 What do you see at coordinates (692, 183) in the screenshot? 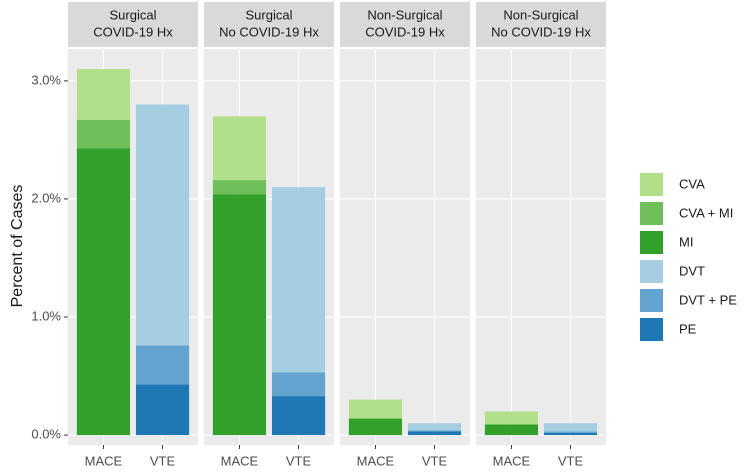
I see `legend-label: CVA` at bounding box center [692, 183].